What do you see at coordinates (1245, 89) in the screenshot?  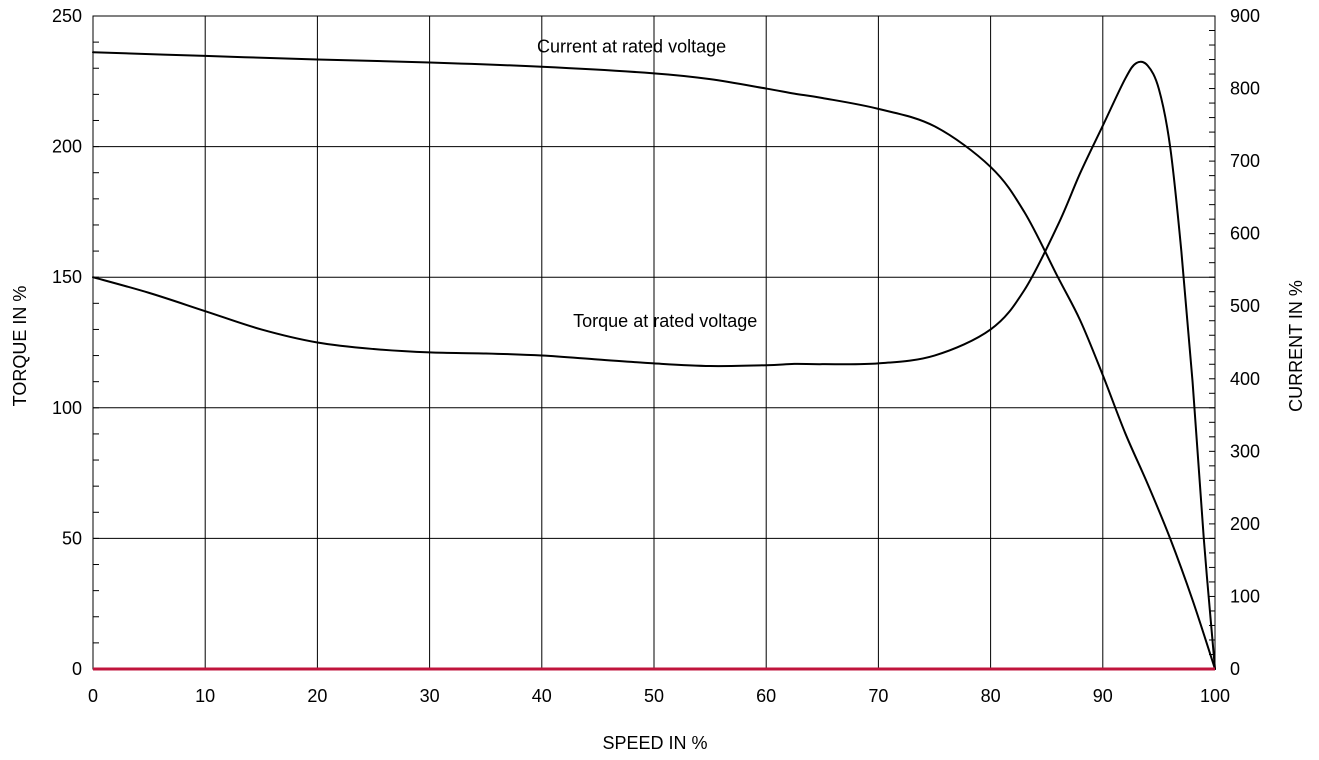 I see `y2-tick-label: 800` at bounding box center [1245, 89].